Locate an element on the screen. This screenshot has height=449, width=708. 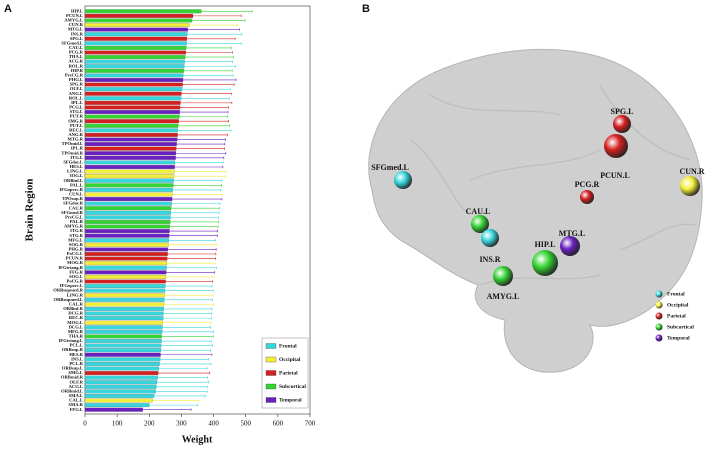
y-tick-label: THA.R is located at coordinates (76, 336).